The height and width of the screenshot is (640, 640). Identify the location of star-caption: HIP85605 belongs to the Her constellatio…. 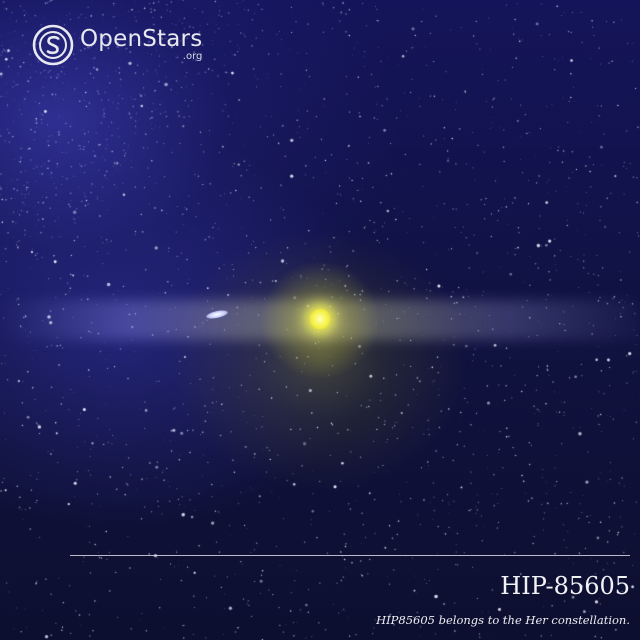
(503, 620).